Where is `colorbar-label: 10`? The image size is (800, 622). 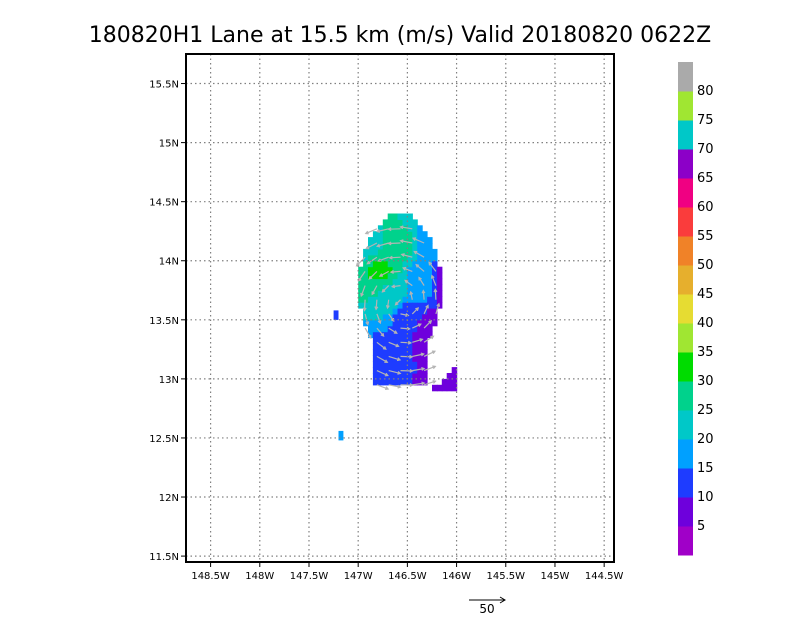 colorbar-label: 10 is located at coordinates (705, 497).